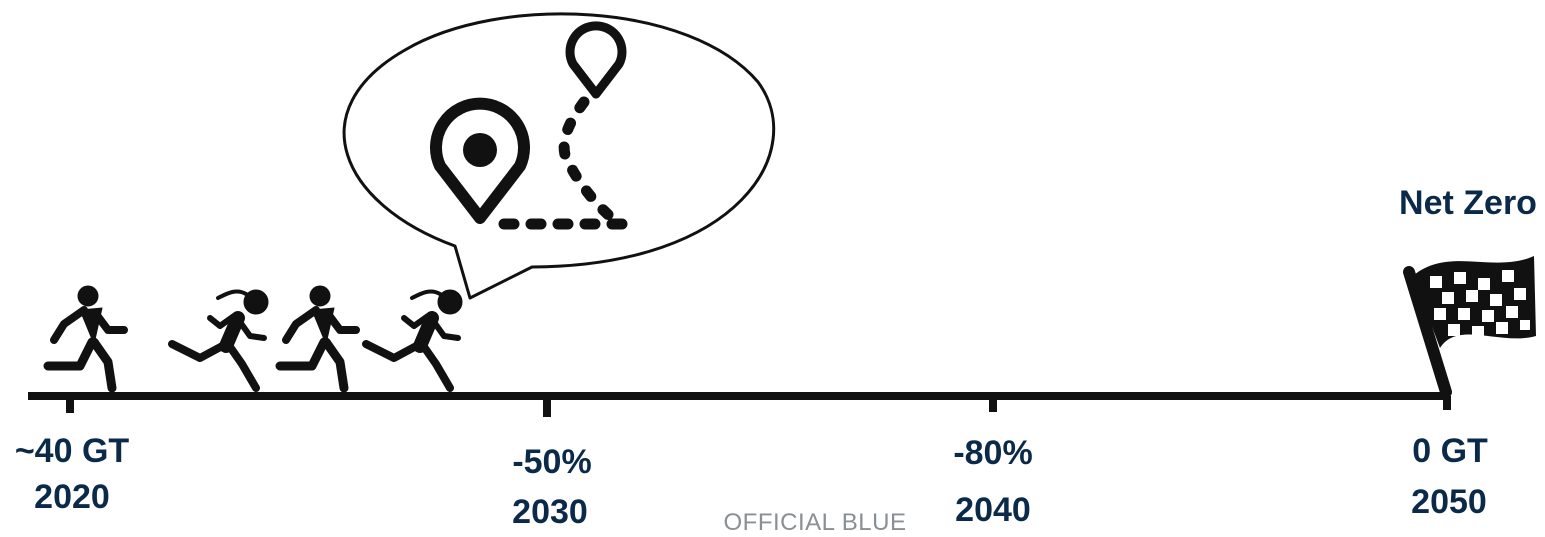  I want to click on axis-tick-2040, so click(993, 404).